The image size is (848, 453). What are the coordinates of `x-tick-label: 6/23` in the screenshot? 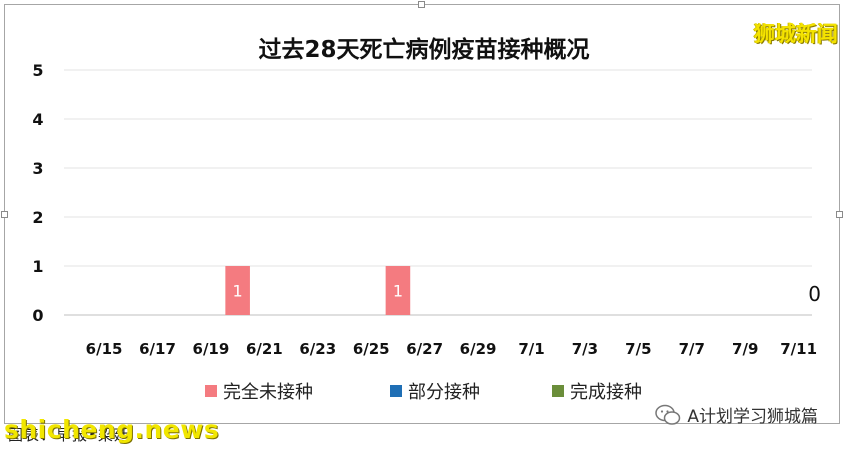 It's located at (317, 349).